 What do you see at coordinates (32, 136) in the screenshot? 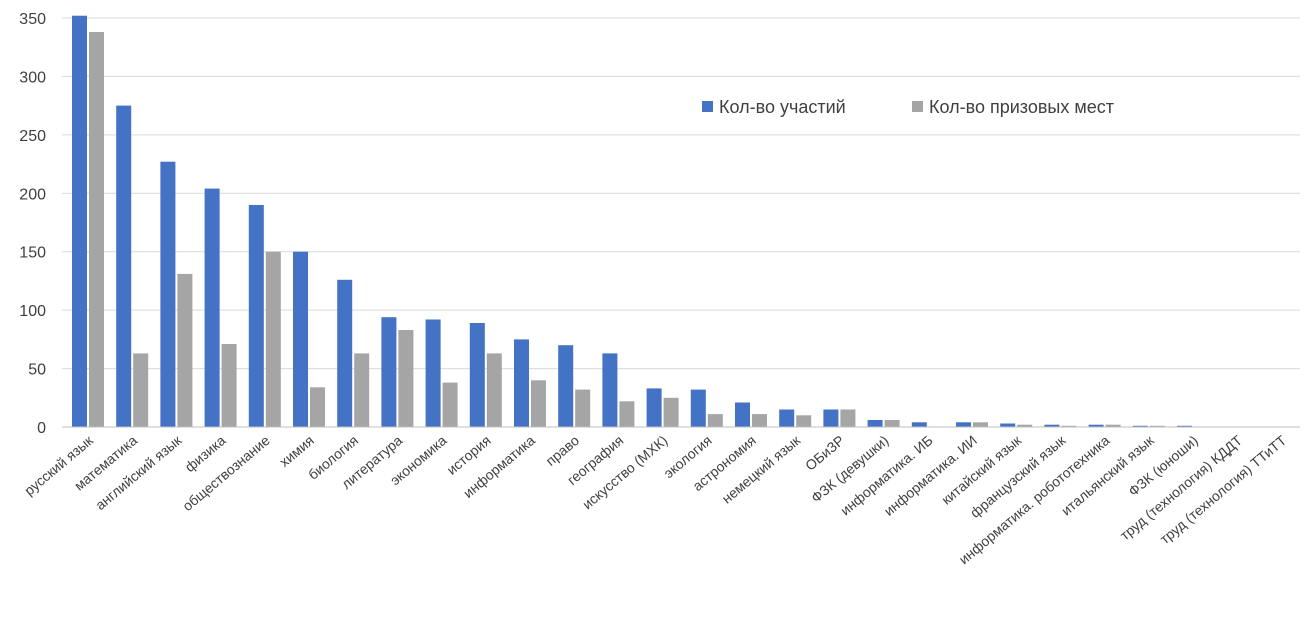
I see `y-tick-label: 250` at bounding box center [32, 136].